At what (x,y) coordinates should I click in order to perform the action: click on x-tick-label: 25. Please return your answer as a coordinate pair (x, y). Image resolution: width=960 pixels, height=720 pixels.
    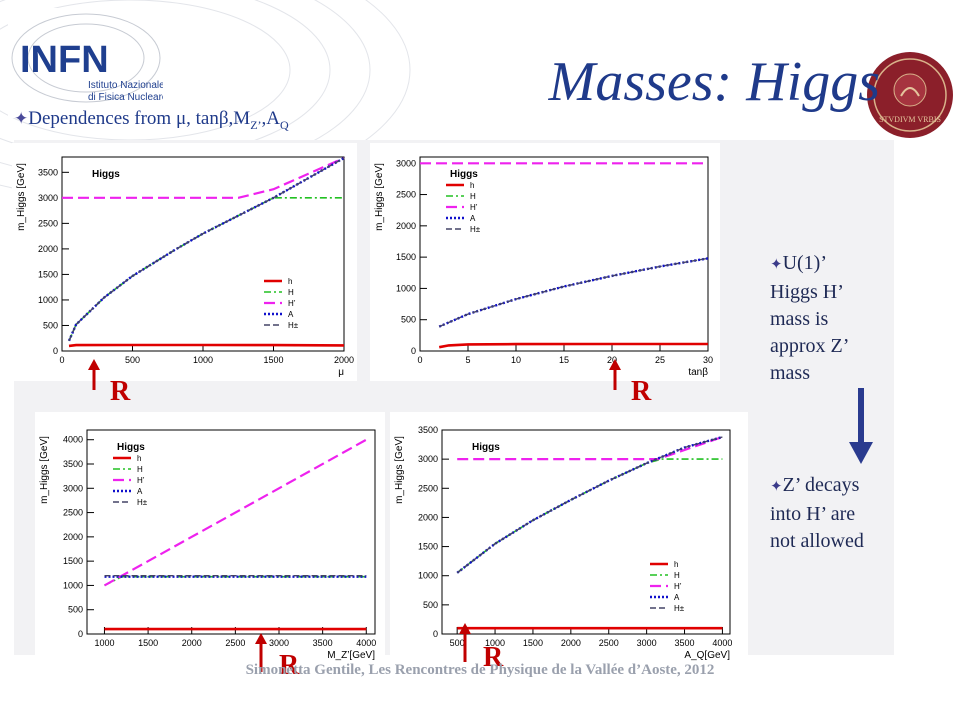
    Looking at the image, I should click on (660, 360).